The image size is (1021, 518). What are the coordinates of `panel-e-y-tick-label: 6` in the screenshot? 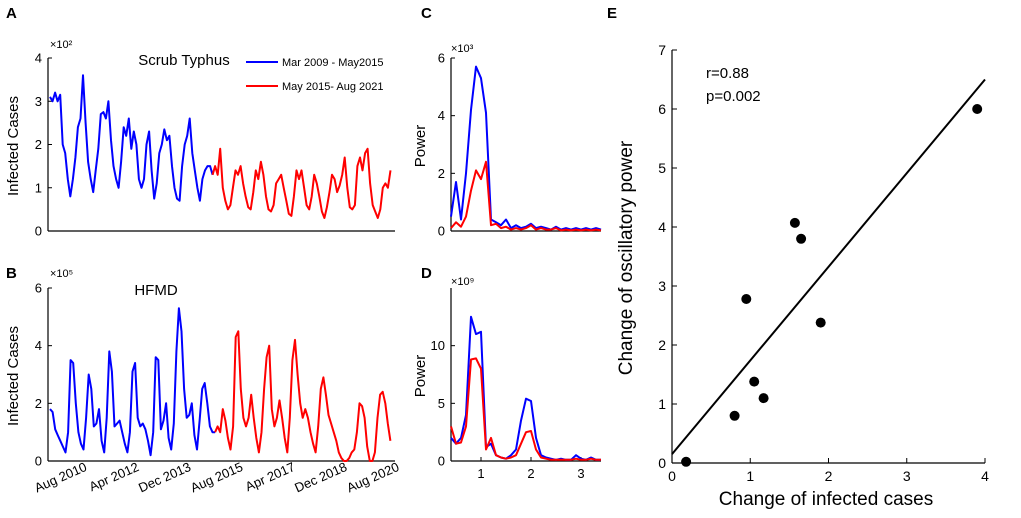 It's located at (662, 109).